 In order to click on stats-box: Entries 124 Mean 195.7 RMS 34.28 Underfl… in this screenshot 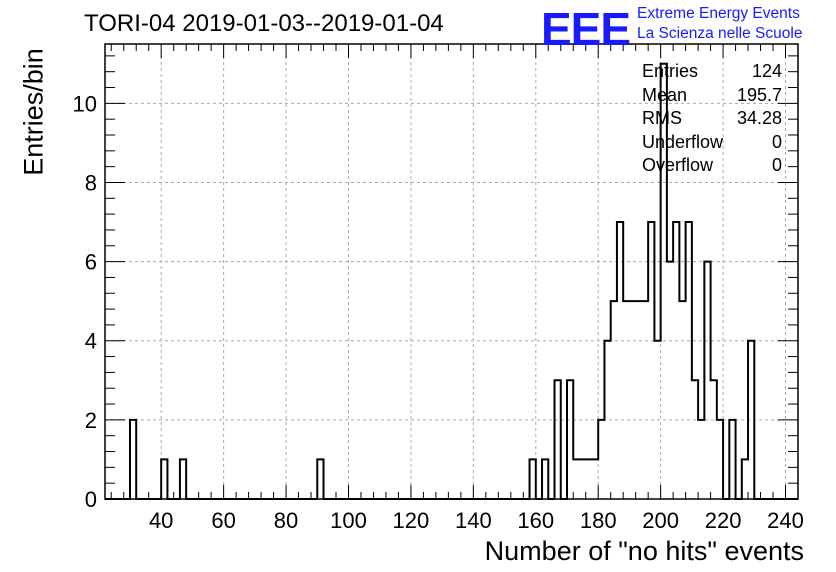, I will do `click(712, 119)`.